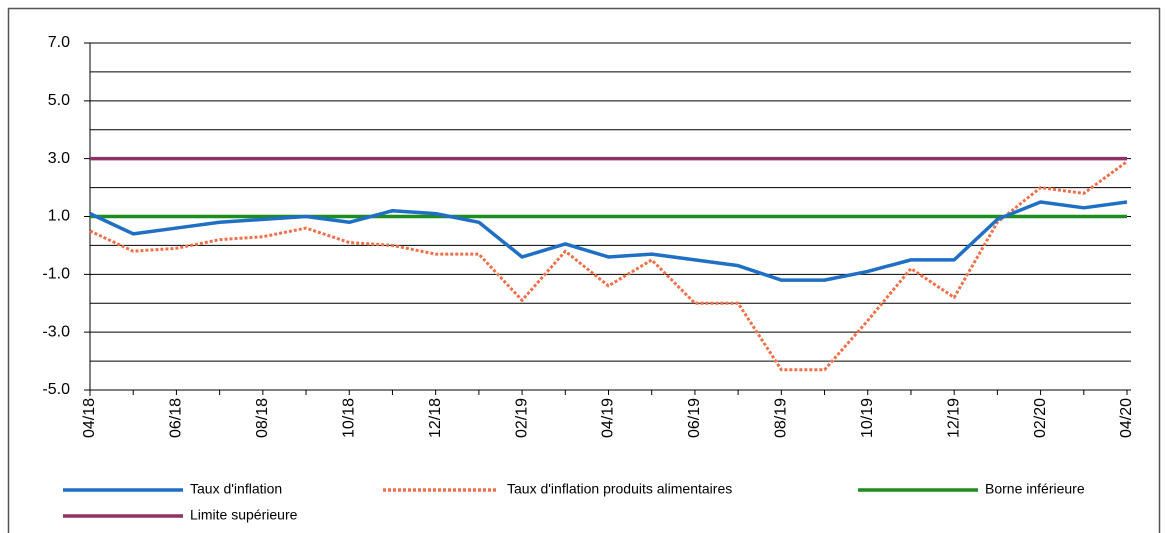 This screenshot has height=533, width=1169. What do you see at coordinates (1040, 418) in the screenshot?
I see `x-tick-label: 02/20` at bounding box center [1040, 418].